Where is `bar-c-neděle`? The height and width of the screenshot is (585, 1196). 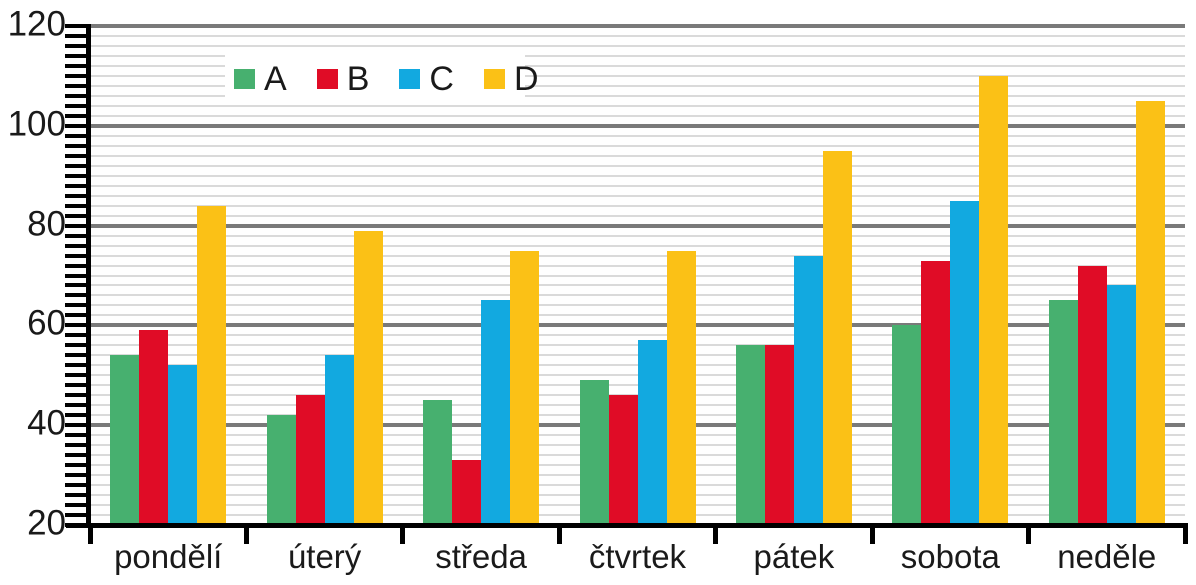
bar-c-neděle is located at coordinates (1121, 405).